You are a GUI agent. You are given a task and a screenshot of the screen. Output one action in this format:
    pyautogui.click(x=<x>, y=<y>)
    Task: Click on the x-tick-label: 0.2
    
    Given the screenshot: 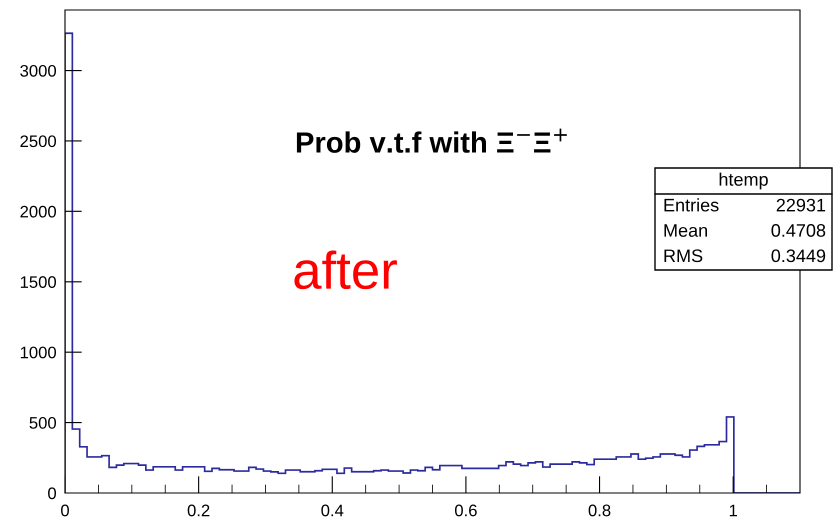 What is the action you would take?
    pyautogui.click(x=199, y=510)
    